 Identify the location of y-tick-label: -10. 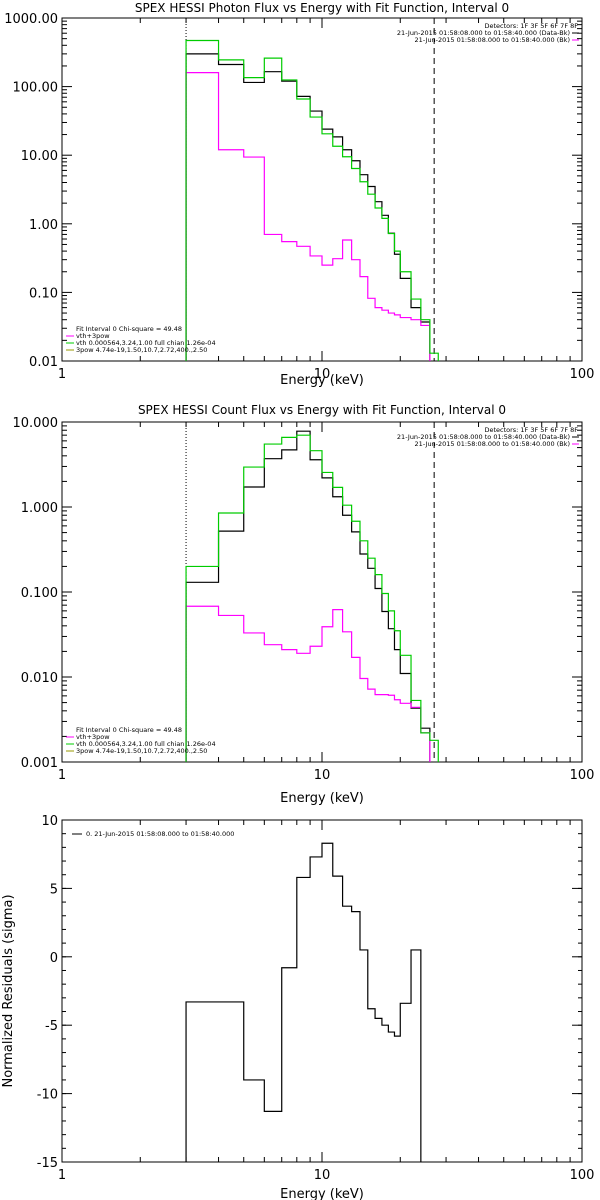
(47, 1095).